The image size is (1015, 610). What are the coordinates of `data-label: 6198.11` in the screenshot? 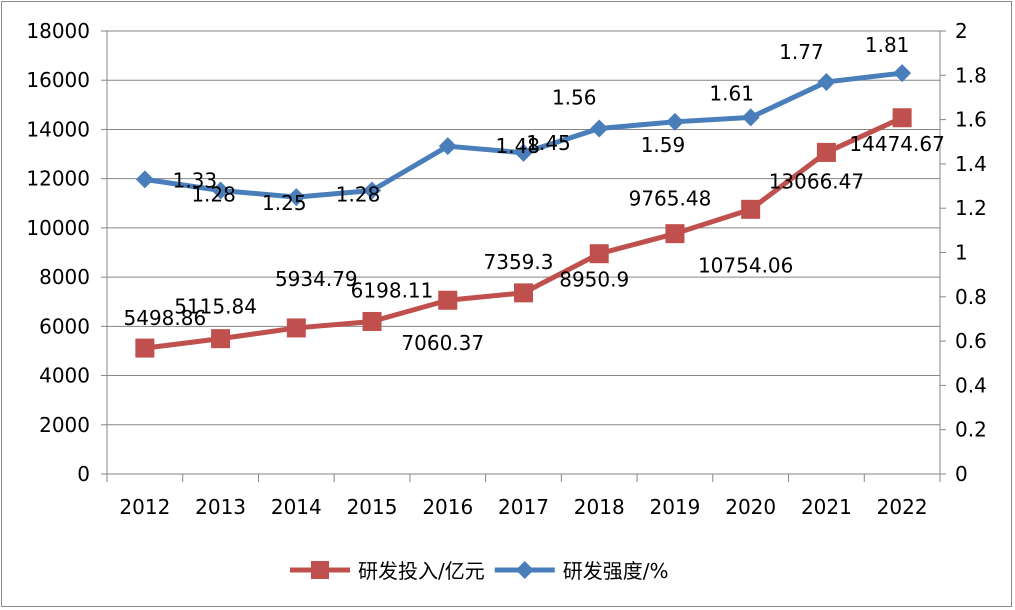 It's located at (392, 290).